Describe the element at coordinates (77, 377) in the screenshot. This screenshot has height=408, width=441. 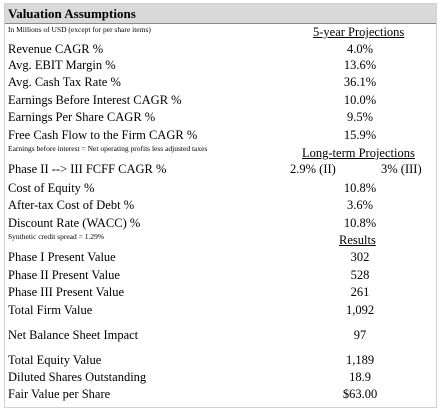
I see `diluted-shares-label: Diluted Shares Outstanding` at that location.